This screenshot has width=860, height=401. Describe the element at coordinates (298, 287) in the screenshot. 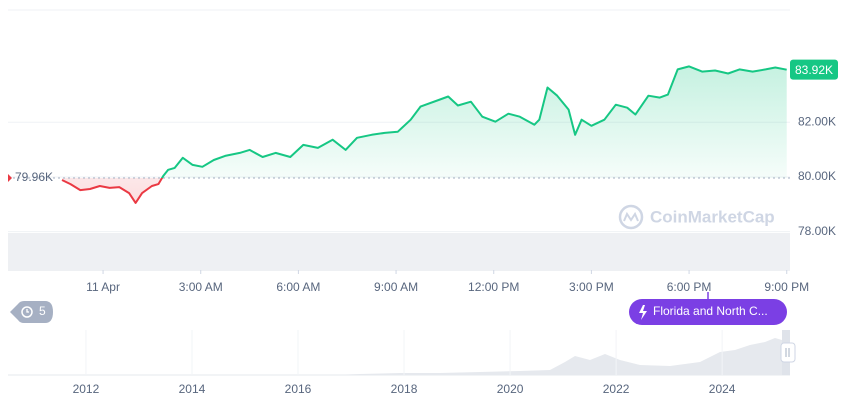

I see `x-tick-label: 6:00 AM` at that location.